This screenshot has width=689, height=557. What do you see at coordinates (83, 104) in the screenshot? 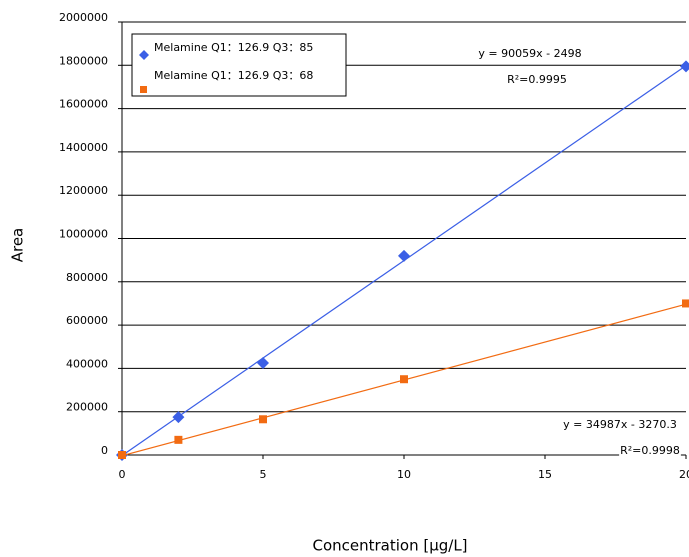
I see `y-tick-label: 1600000` at bounding box center [83, 104].